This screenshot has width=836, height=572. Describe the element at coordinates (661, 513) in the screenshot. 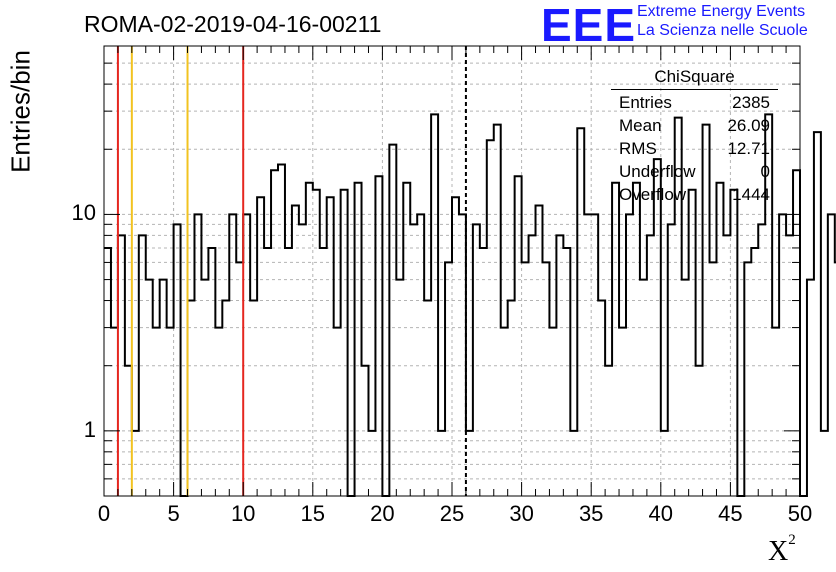

I see `x-tick-label: 40` at that location.